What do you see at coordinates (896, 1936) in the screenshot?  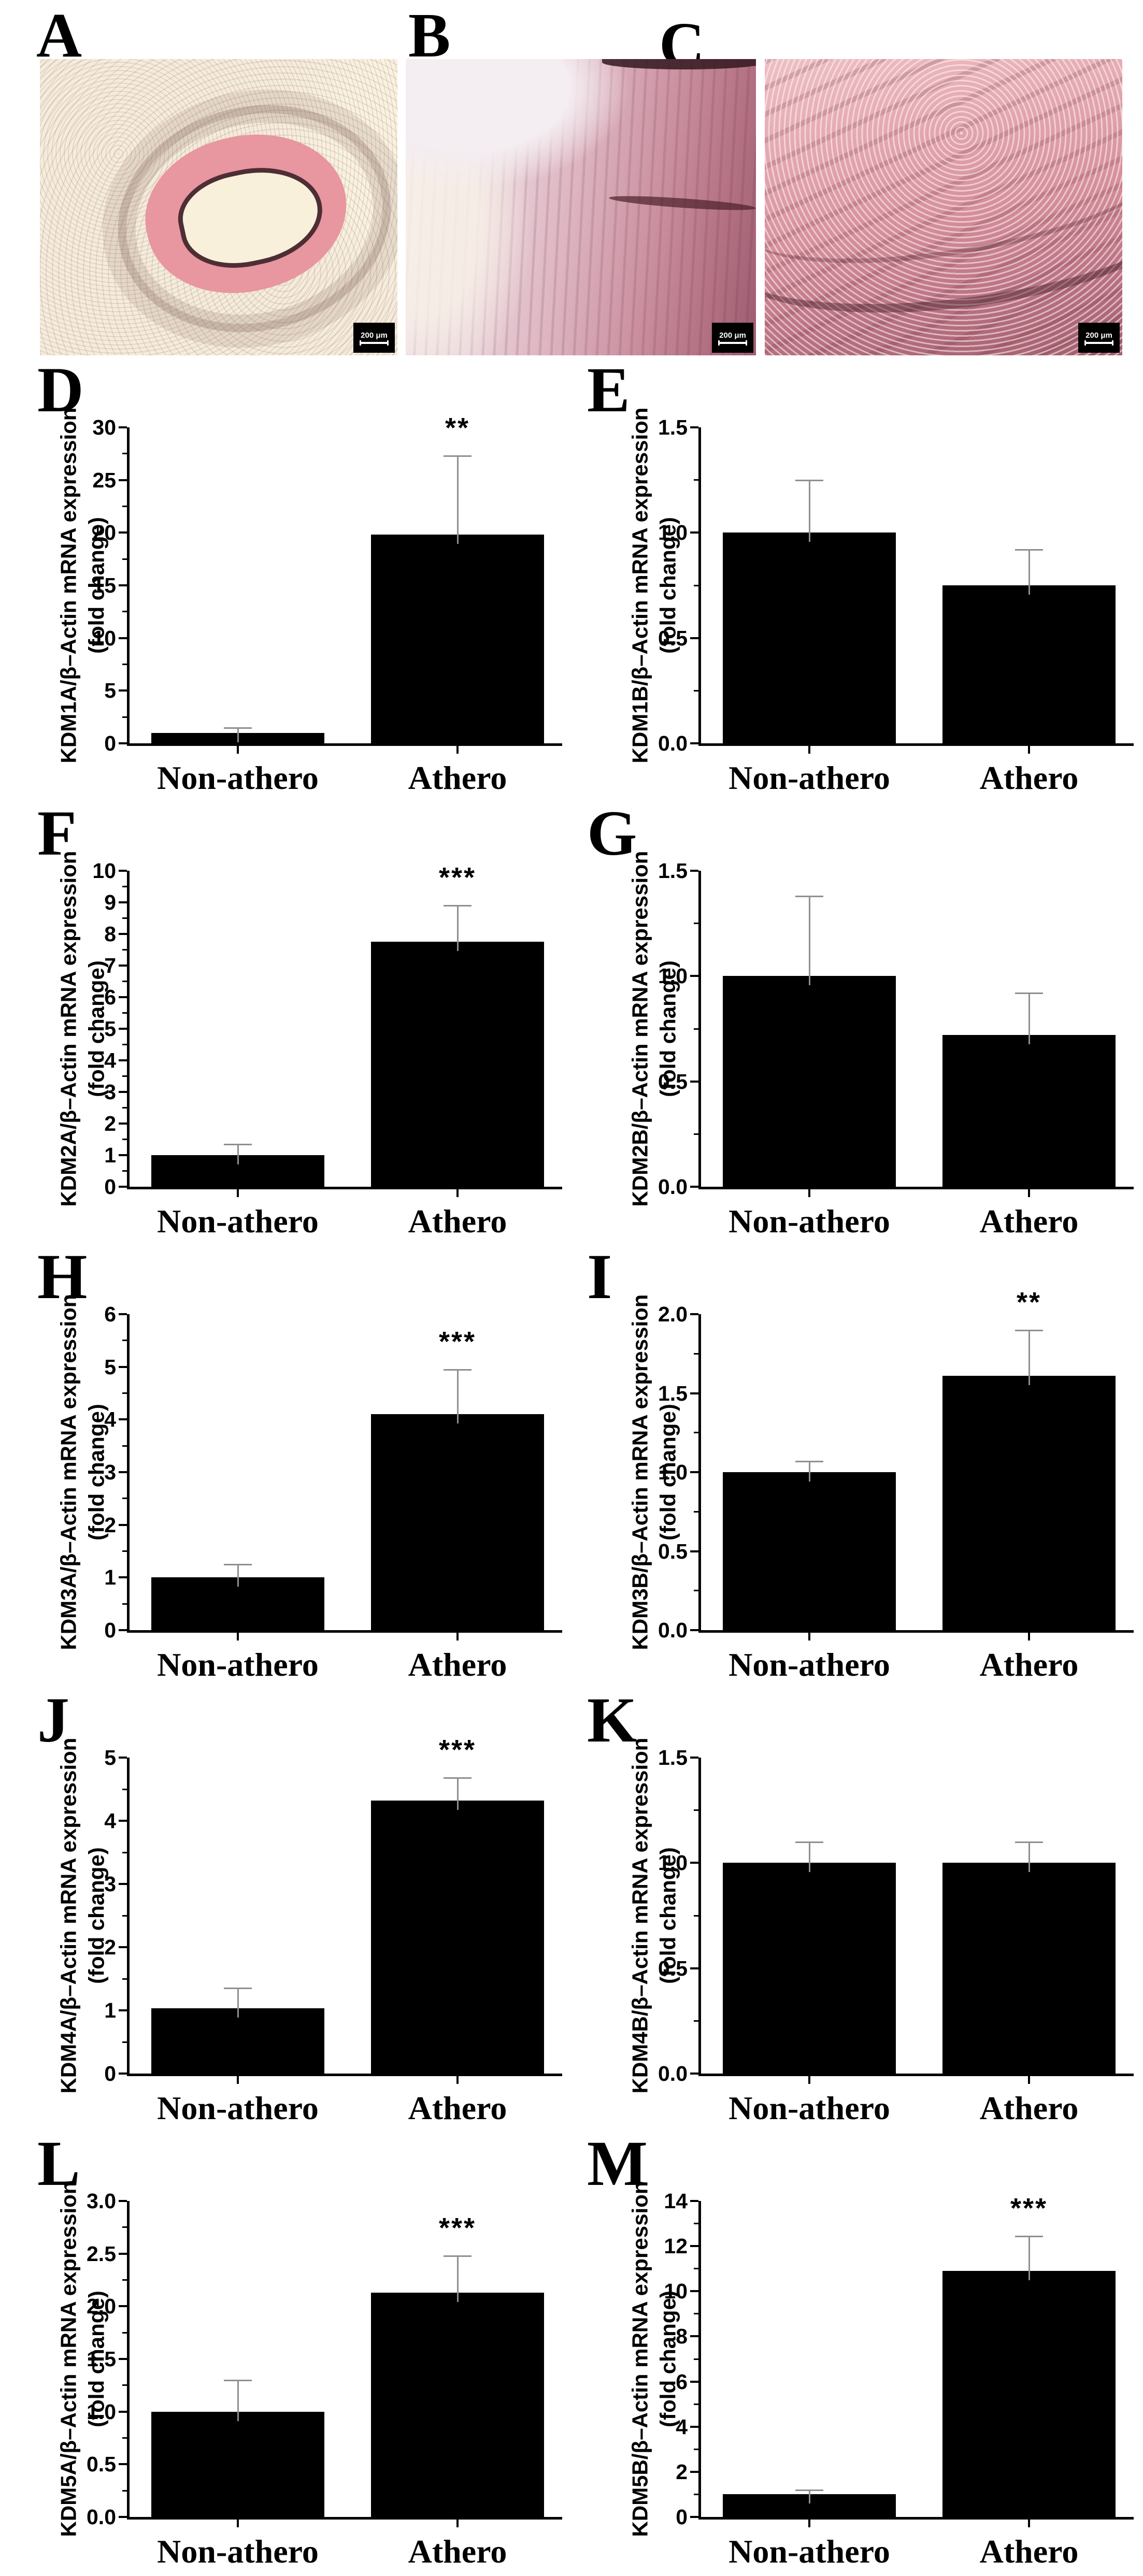 I see `plot-area: 0.0 0.5 1.0 1.5 Non-athero Athero` at bounding box center [896, 1936].